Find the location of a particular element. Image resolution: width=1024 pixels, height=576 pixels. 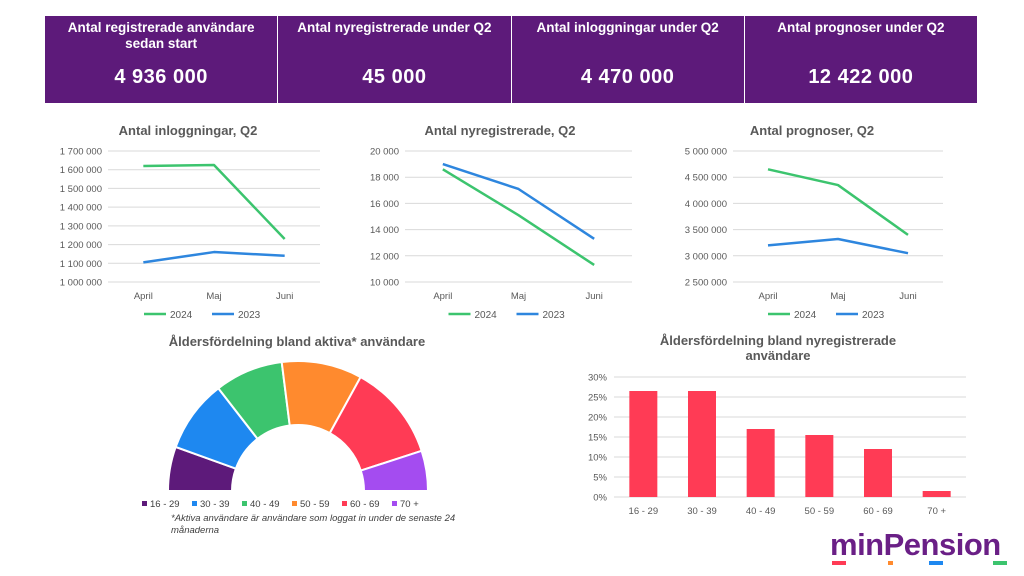

chart-title-line: Åldersfördelning bland nyregistrerade is located at coordinates (778, 340).